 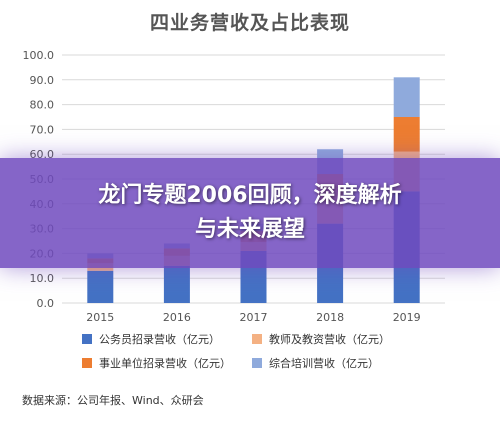 What do you see at coordinates (42, 80) in the screenshot?
I see `y-tick-label: 90.0` at bounding box center [42, 80].